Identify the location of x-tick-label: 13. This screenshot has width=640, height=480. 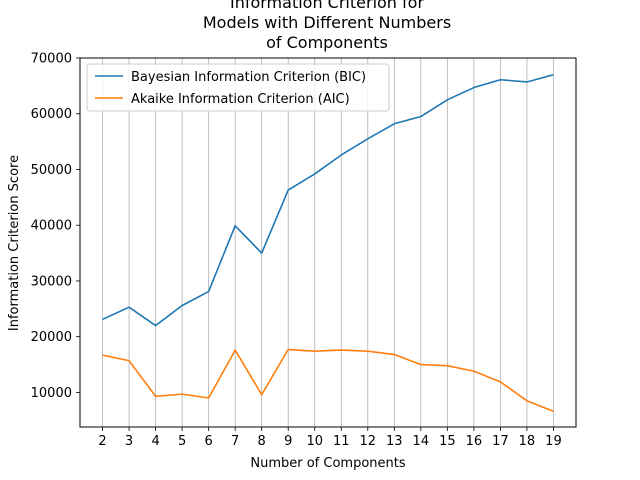
(394, 441).